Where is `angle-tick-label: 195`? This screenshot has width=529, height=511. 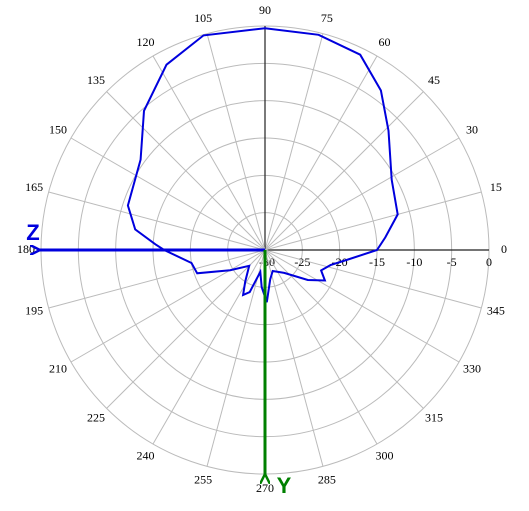 angle-tick-label: 195 is located at coordinates (34, 311).